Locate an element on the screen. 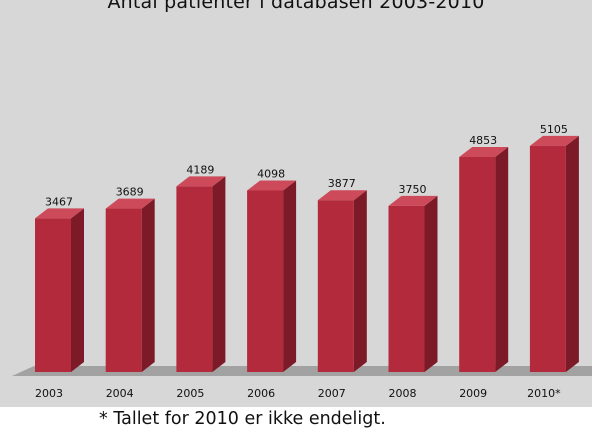 This screenshot has width=592, height=435. category-label: 2005 is located at coordinates (190, 393).